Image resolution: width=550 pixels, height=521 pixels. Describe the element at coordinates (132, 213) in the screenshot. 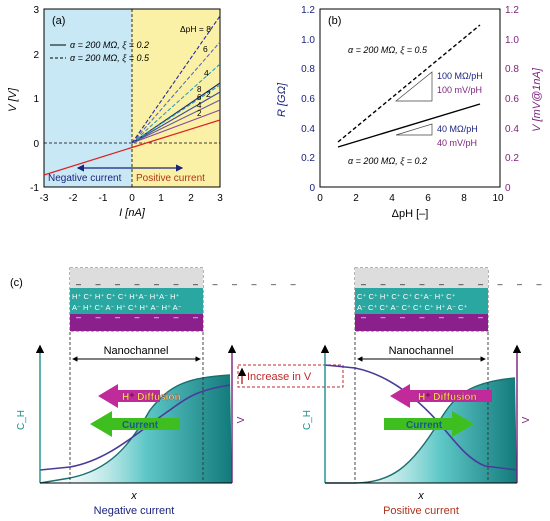

I see `x-axis-label-a: I [nA]` at that location.